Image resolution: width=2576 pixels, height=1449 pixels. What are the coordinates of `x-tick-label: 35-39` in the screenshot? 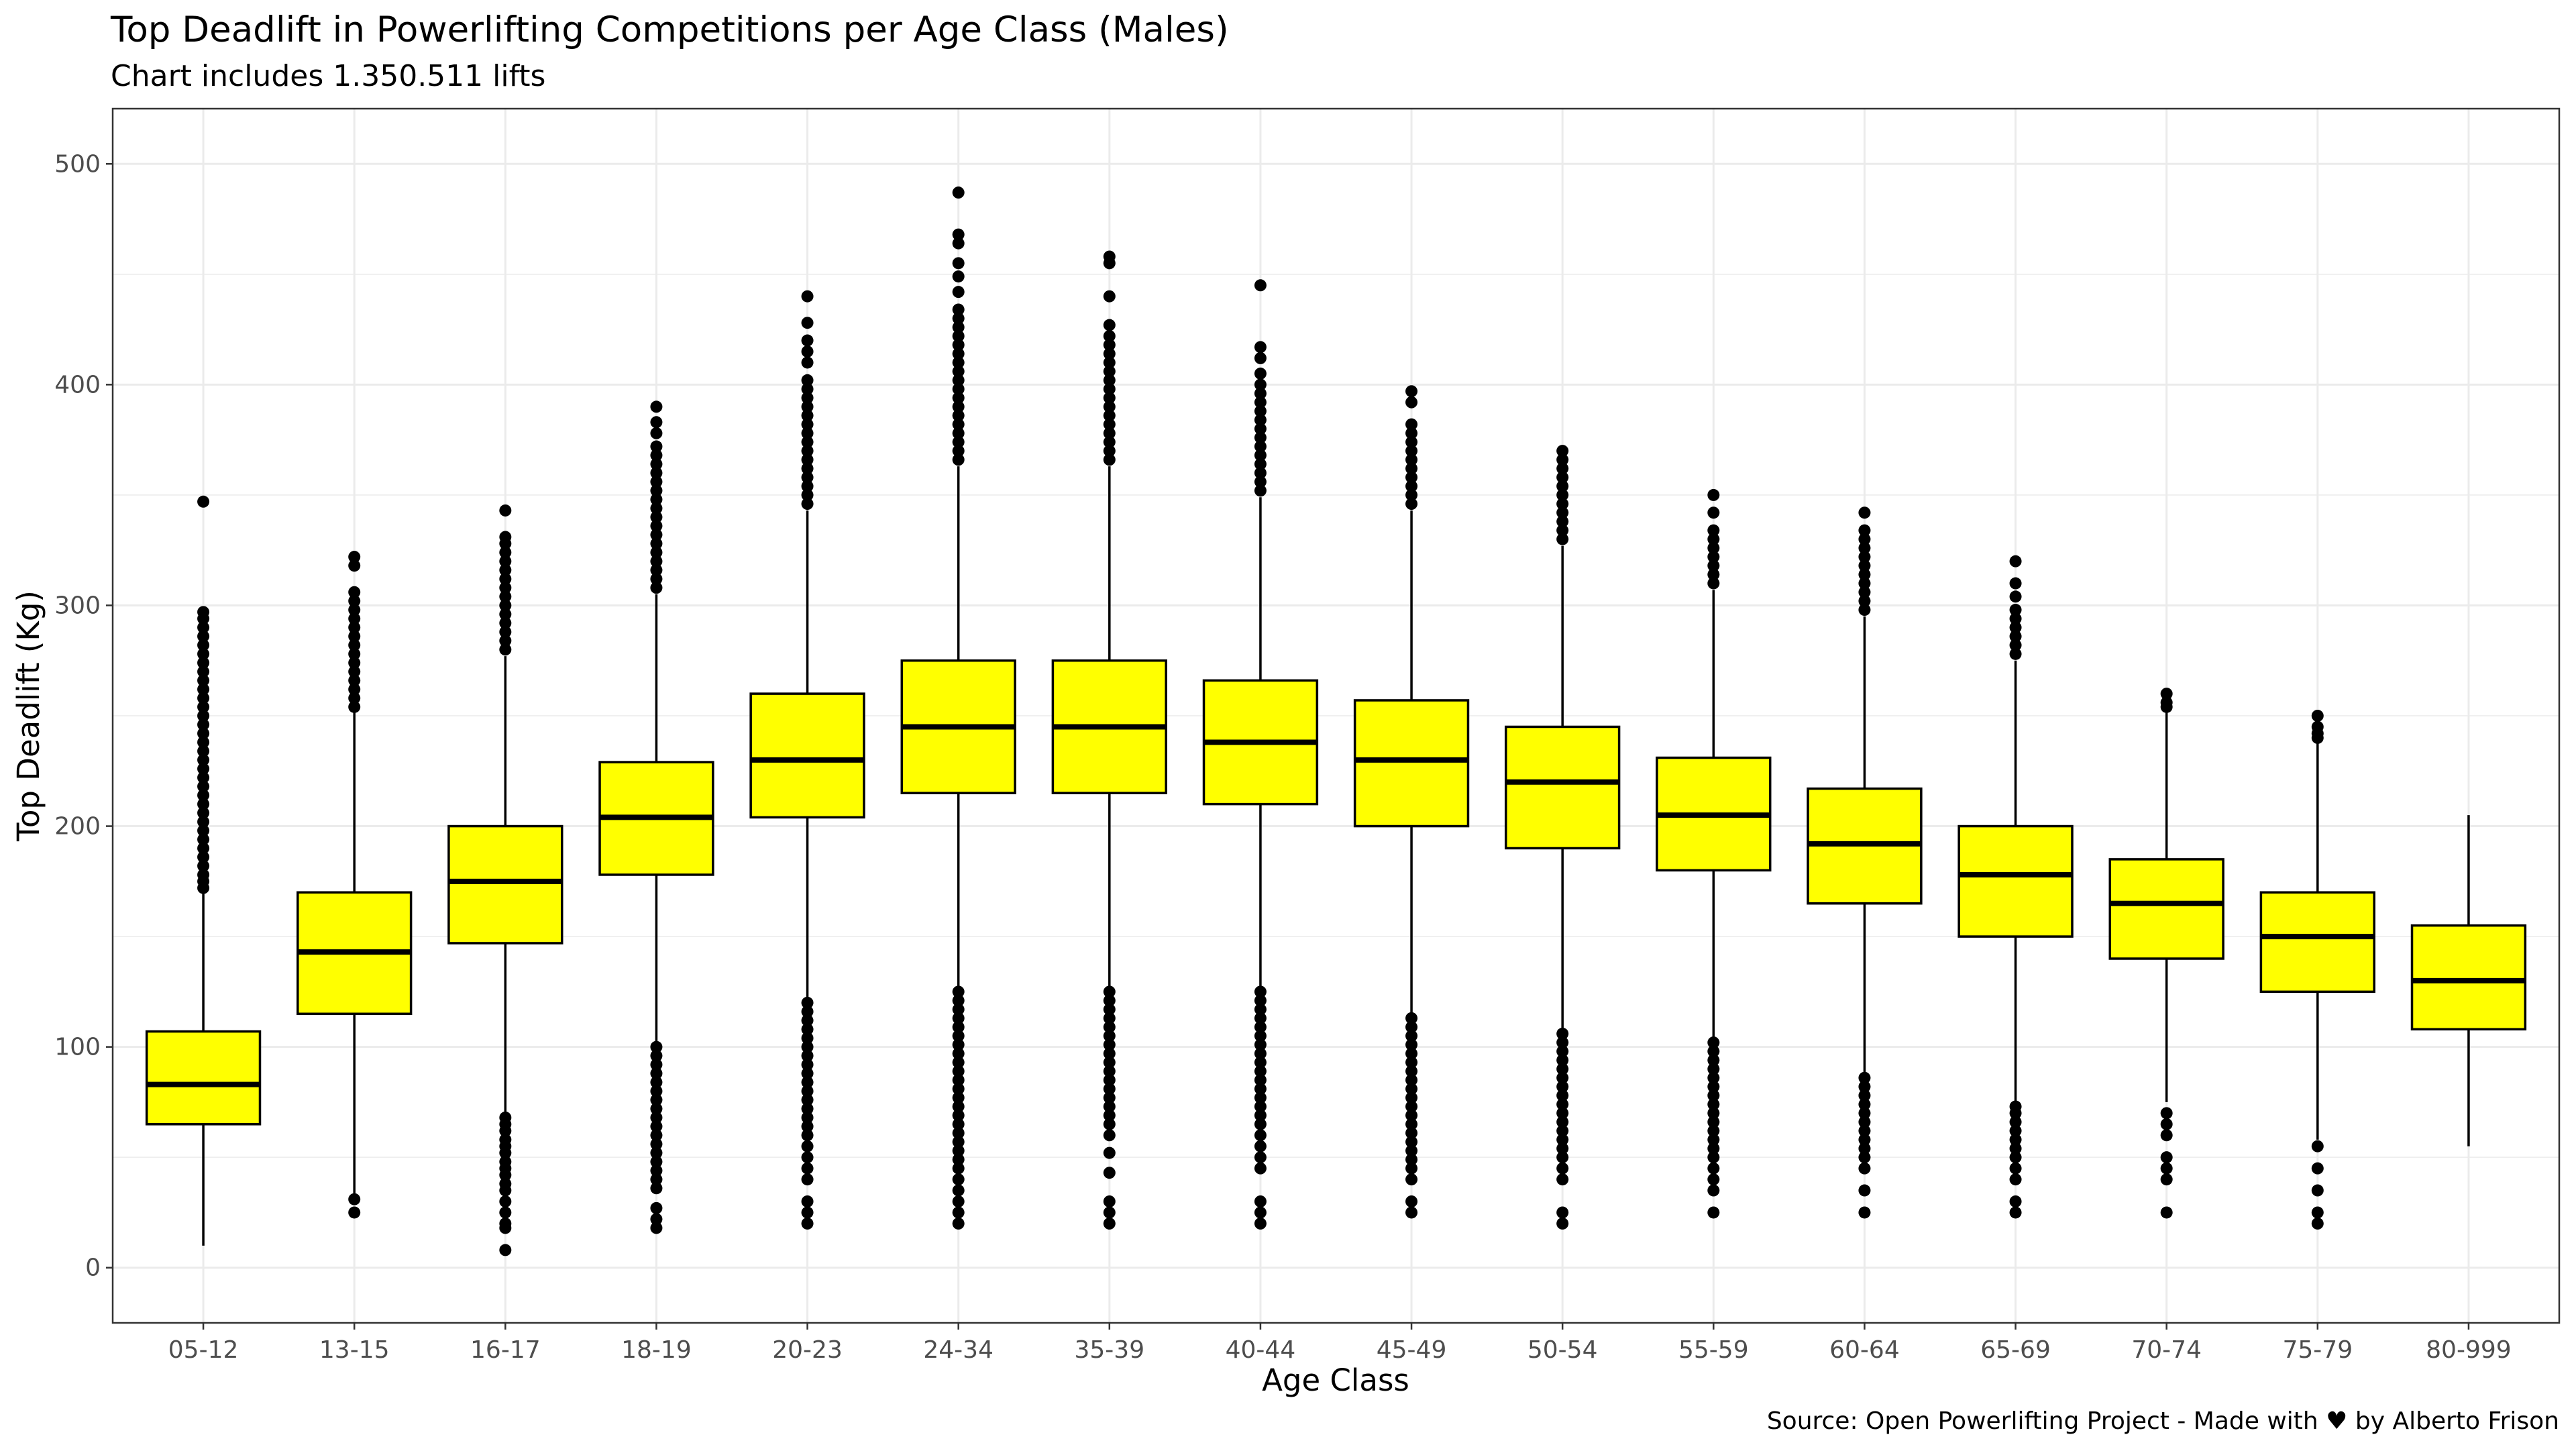 It's located at (1110, 1350).